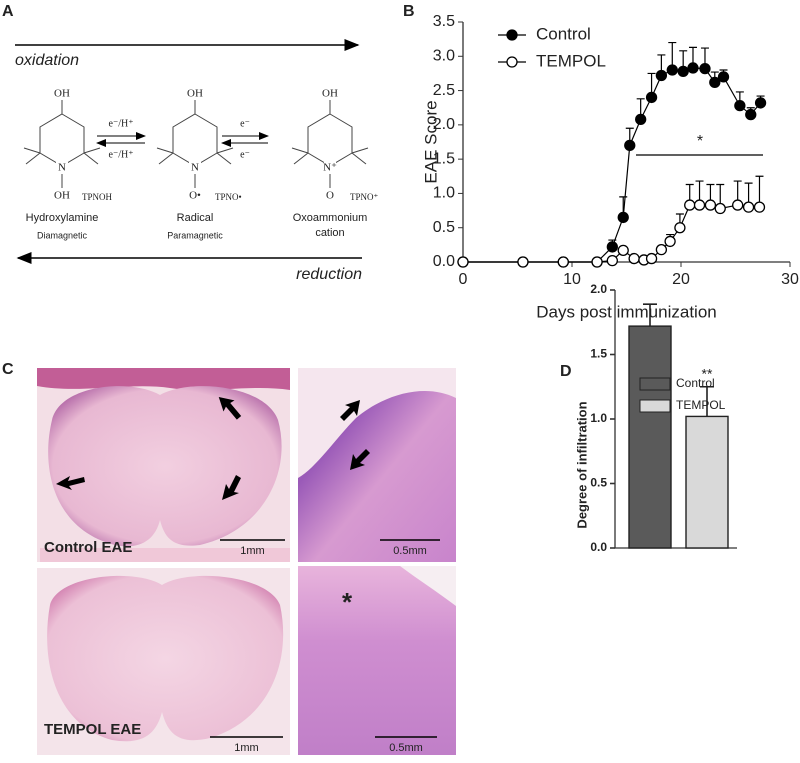 Image resolution: width=800 pixels, height=763 pixels. Describe the element at coordinates (444, 227) in the screenshot. I see `y-tick-label: 0.5` at that location.